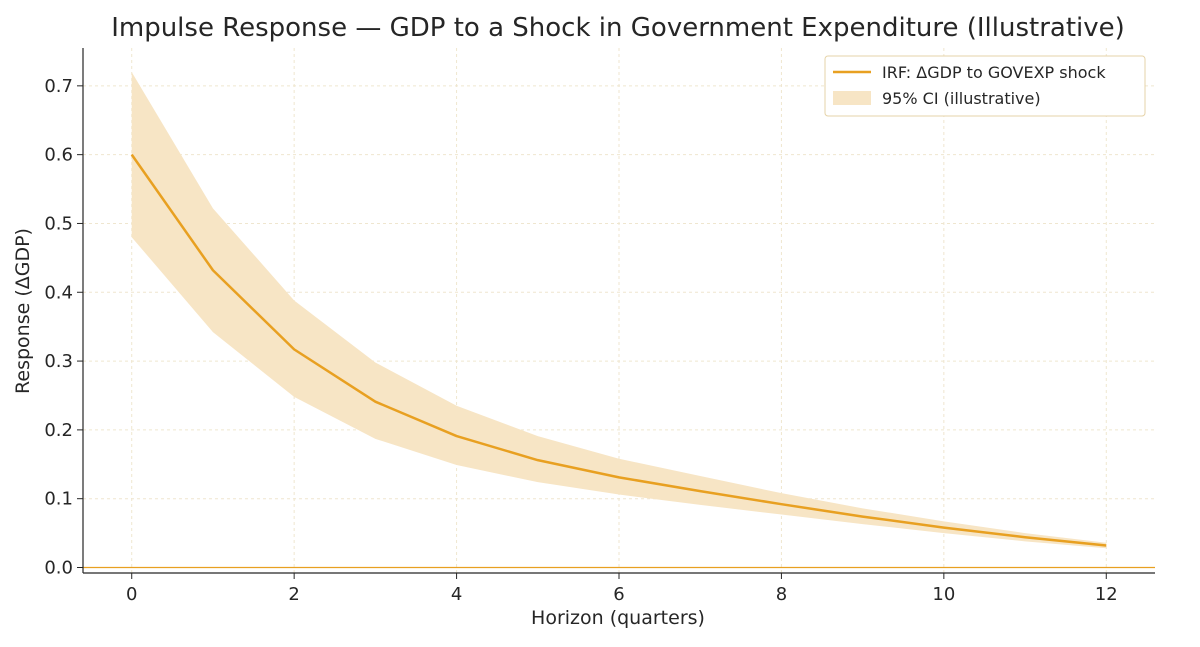  I want to click on y-axis-label: Response (ΔGDP), so click(23, 311).